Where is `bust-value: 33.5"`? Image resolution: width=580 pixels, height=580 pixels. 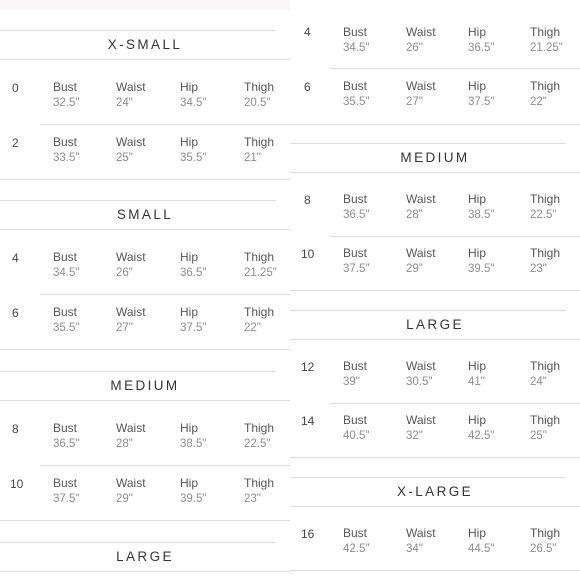
bust-value: 33.5" is located at coordinates (66, 158).